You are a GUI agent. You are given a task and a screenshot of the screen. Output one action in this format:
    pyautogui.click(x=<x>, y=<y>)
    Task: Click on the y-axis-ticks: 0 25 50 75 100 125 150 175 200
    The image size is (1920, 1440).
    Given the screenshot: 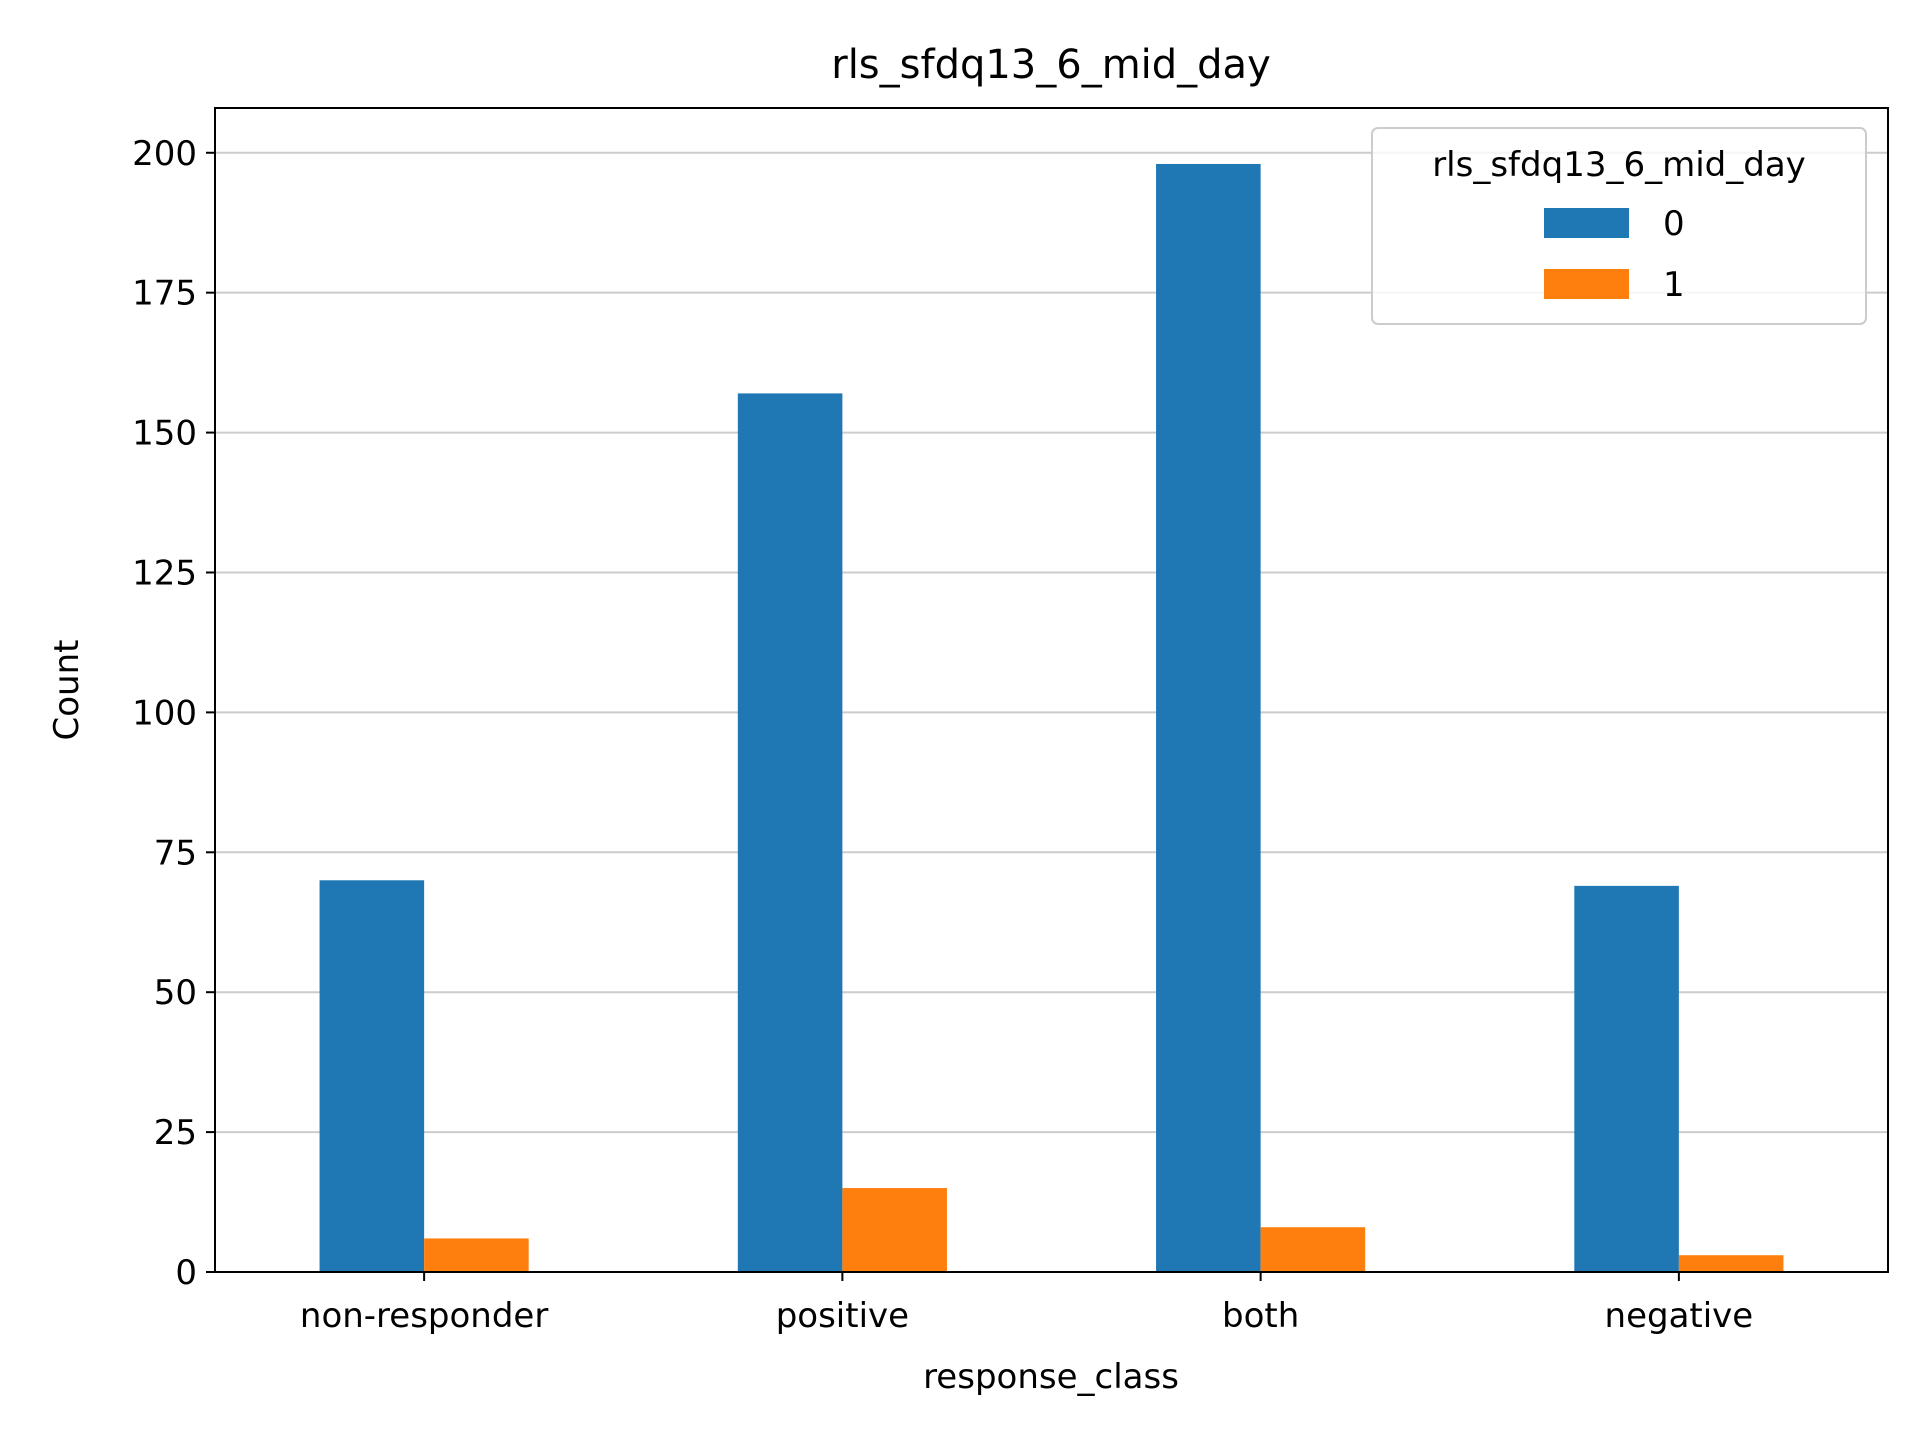 What is the action you would take?
    pyautogui.click(x=173, y=713)
    